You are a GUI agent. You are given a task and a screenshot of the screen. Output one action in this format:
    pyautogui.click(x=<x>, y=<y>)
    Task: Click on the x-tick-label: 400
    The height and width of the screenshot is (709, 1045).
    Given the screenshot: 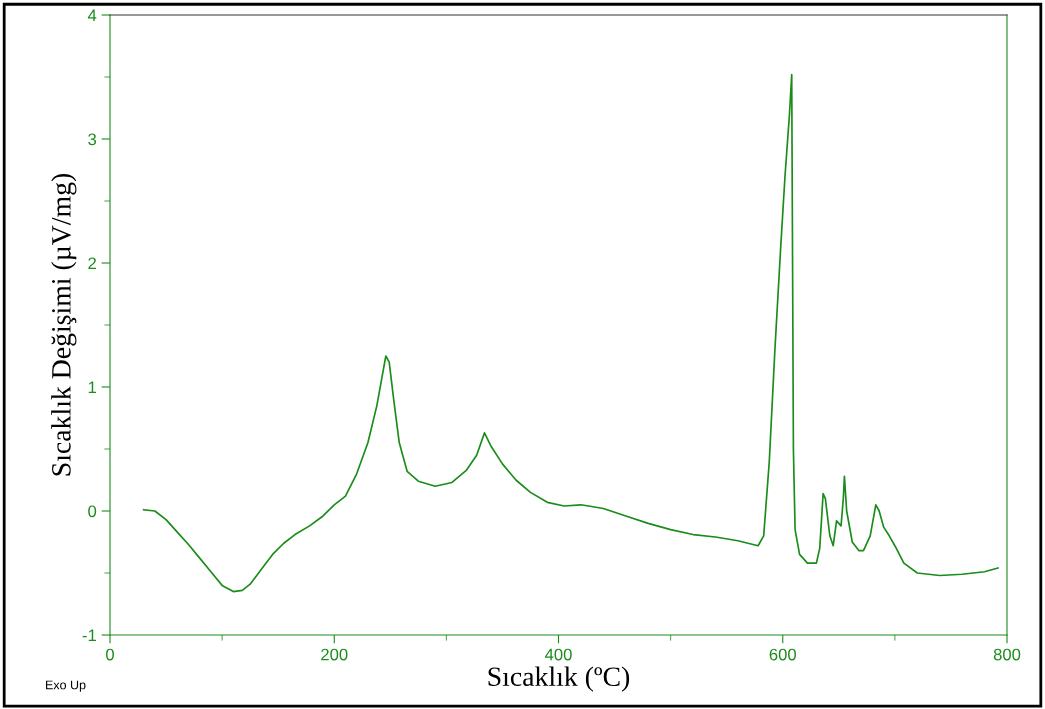 What is the action you would take?
    pyautogui.click(x=558, y=654)
    